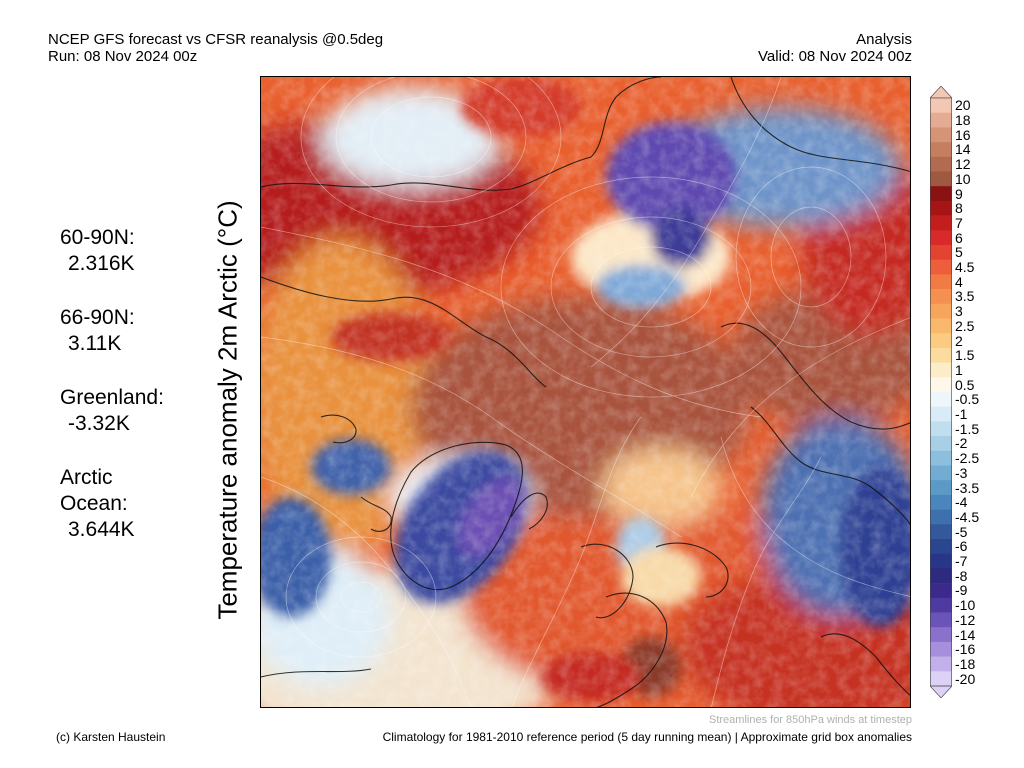  What do you see at coordinates (111, 737) in the screenshot?
I see `copyright: (c) Karsten Haustein` at bounding box center [111, 737].